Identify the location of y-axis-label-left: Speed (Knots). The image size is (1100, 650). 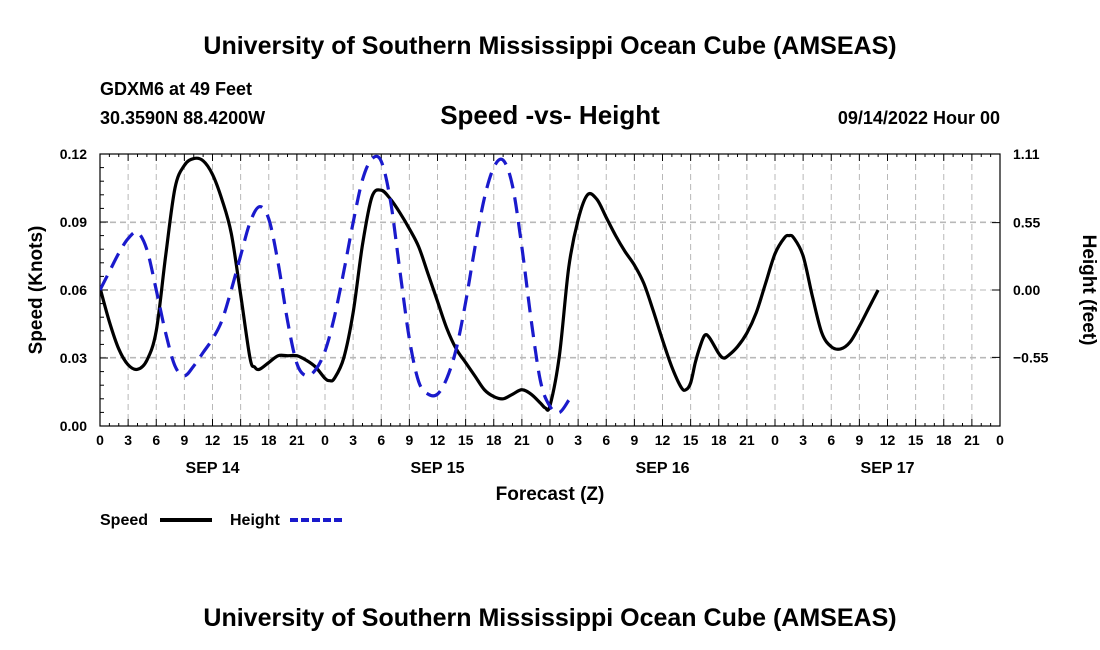
(36, 290).